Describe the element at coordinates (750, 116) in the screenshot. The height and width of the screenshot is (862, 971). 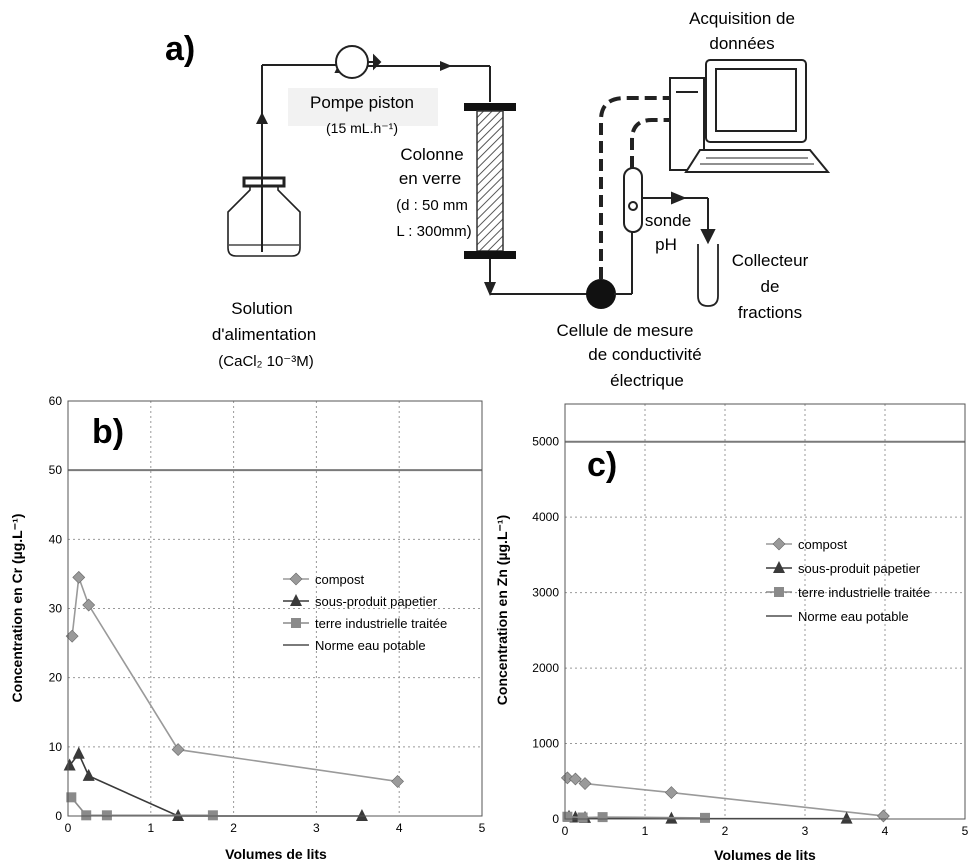
I see `computer-icon` at that location.